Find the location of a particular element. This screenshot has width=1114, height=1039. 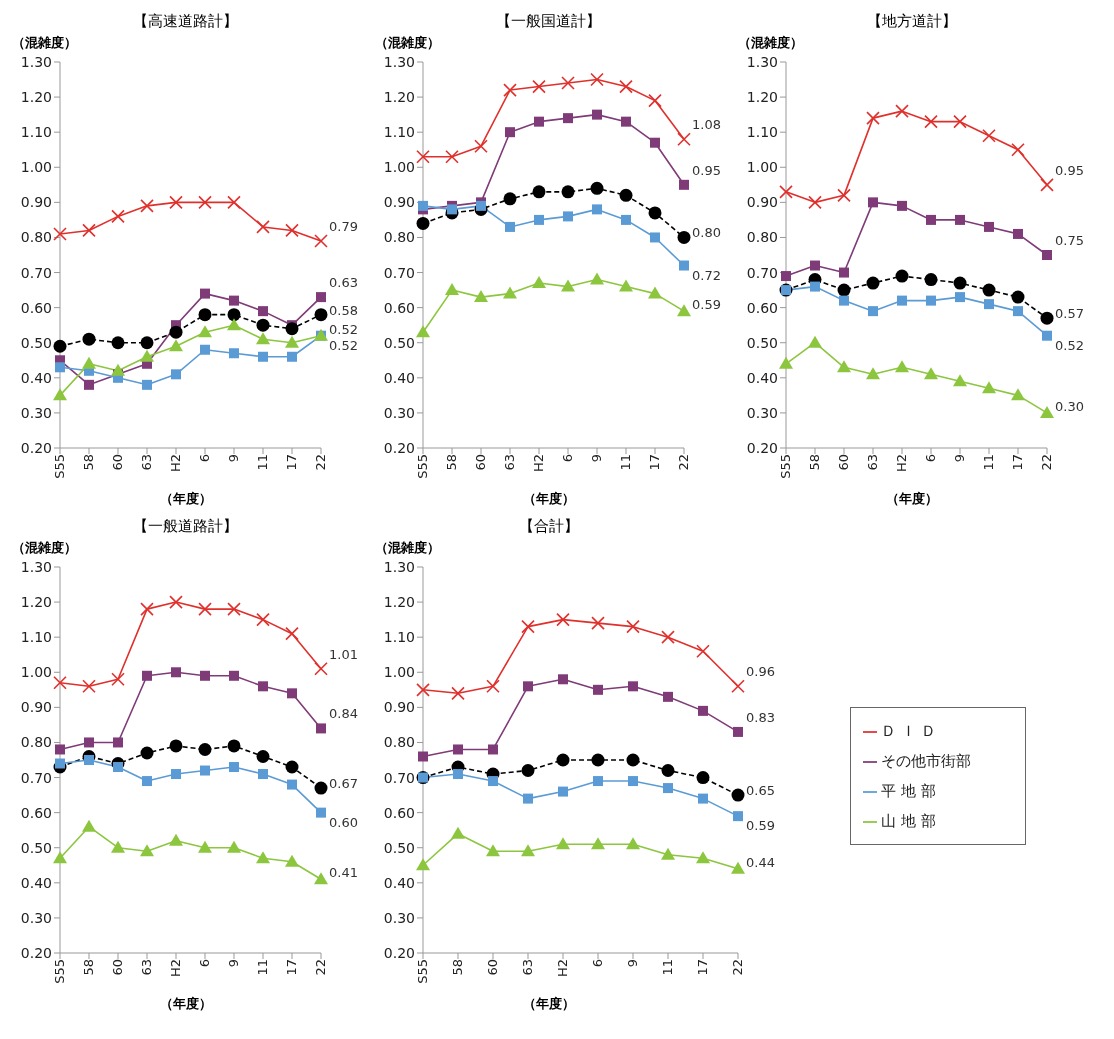

x-tick-label: 63 is located at coordinates (528, 967).